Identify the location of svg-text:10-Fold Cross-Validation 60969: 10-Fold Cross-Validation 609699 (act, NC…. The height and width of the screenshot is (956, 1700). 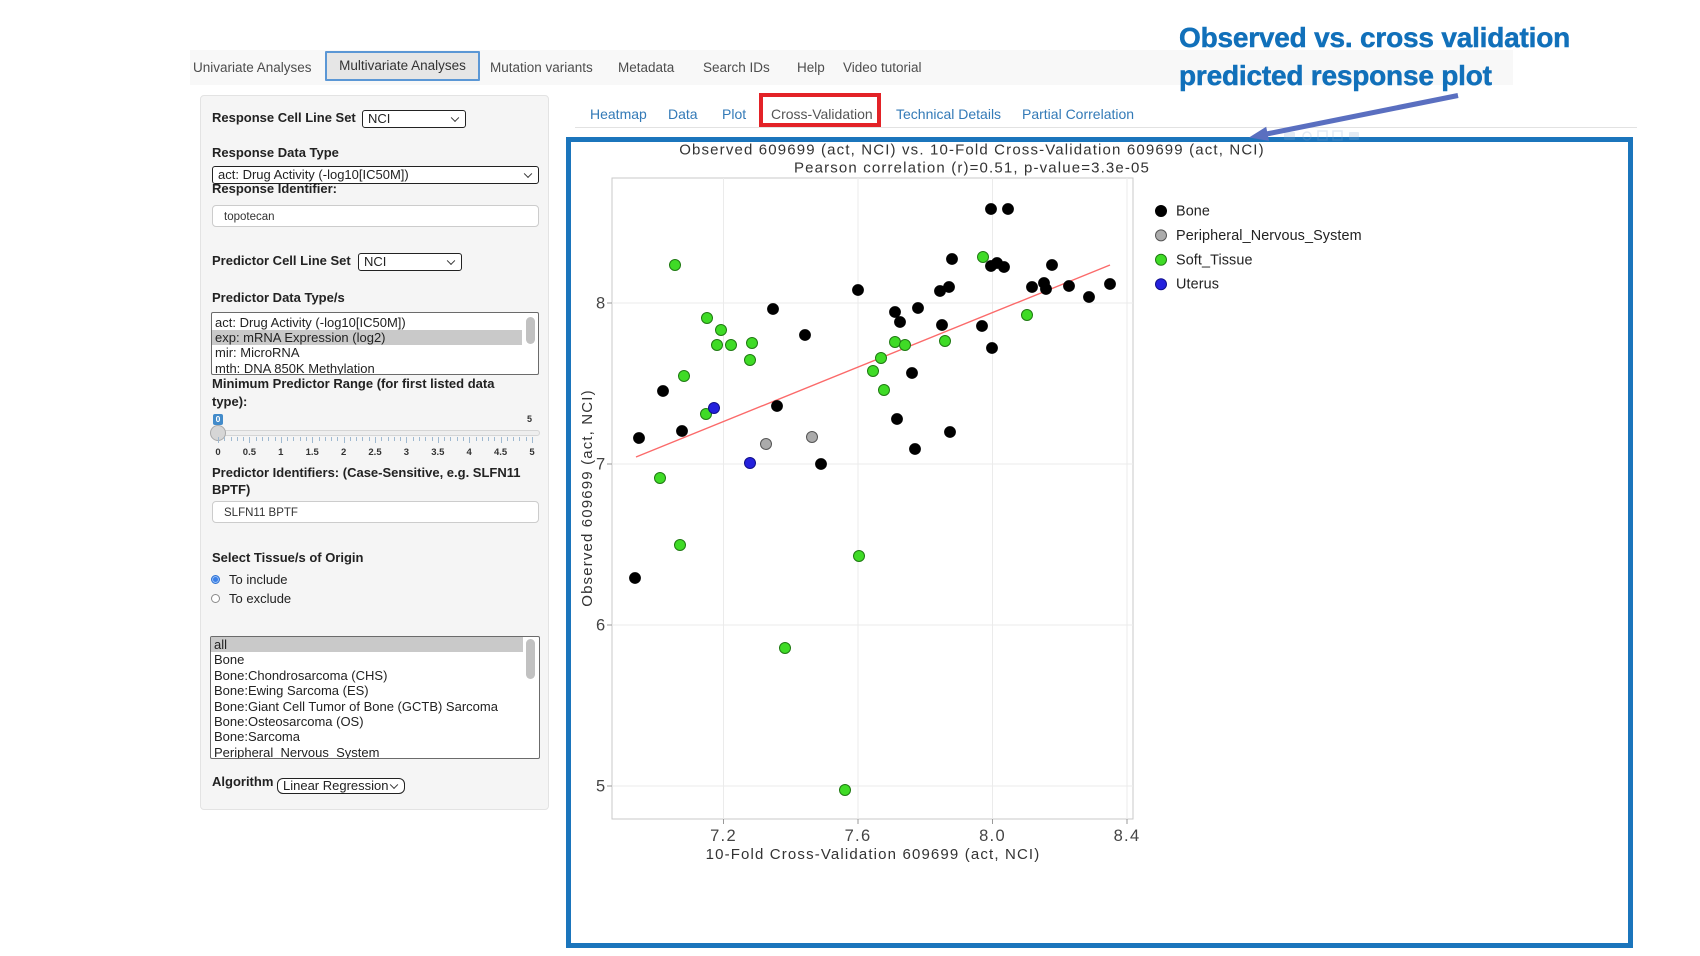
(873, 854).